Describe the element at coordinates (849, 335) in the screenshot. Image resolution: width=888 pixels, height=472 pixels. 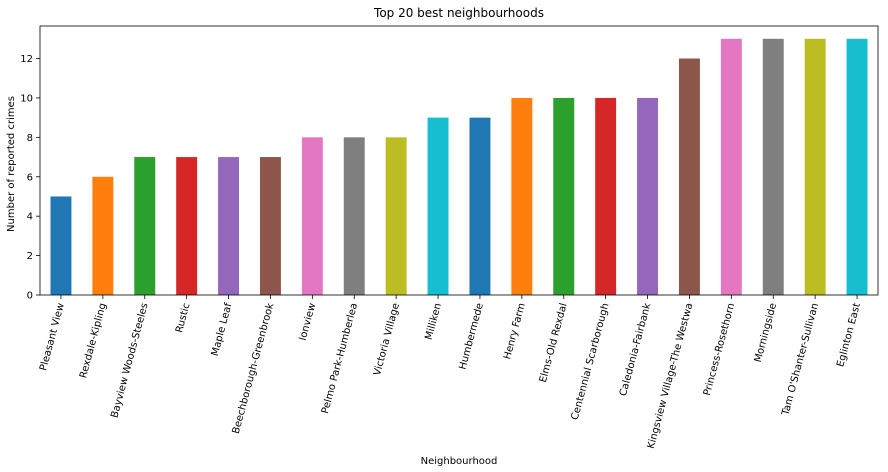
I see `x-tick-label: Eglinton East` at that location.